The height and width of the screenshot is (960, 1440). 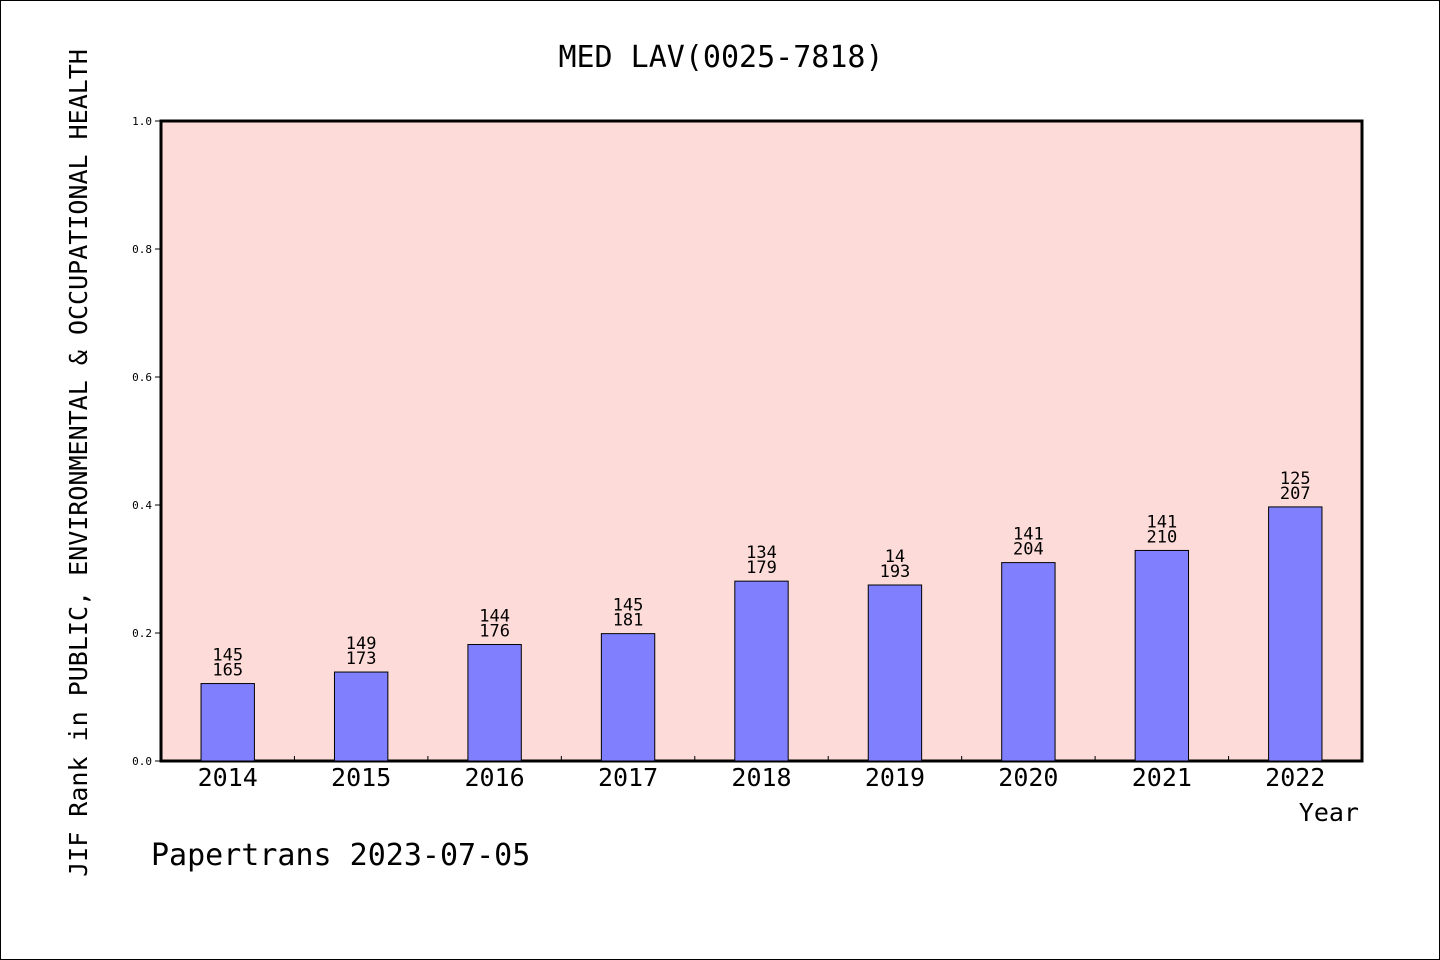 What do you see at coordinates (361, 659) in the screenshot?
I see `bar-label-total: 173` at bounding box center [361, 659].